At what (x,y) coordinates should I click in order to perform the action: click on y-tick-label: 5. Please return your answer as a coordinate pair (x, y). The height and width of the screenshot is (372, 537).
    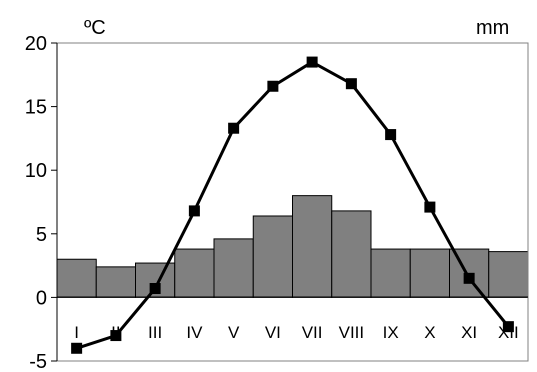
    Looking at the image, I should click on (41, 235).